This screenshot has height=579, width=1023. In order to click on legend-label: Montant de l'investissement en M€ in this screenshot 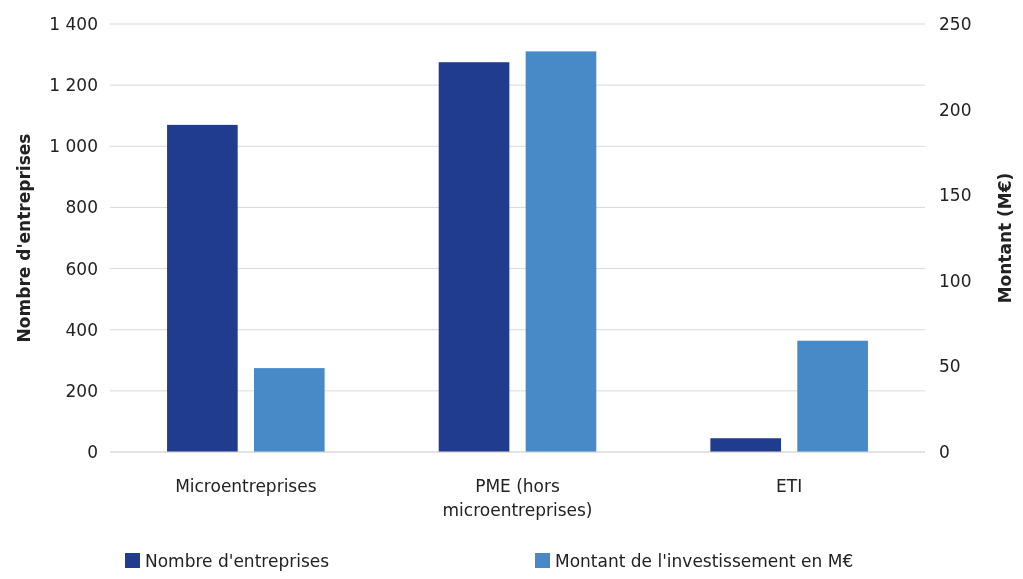, I will do `click(704, 561)`.